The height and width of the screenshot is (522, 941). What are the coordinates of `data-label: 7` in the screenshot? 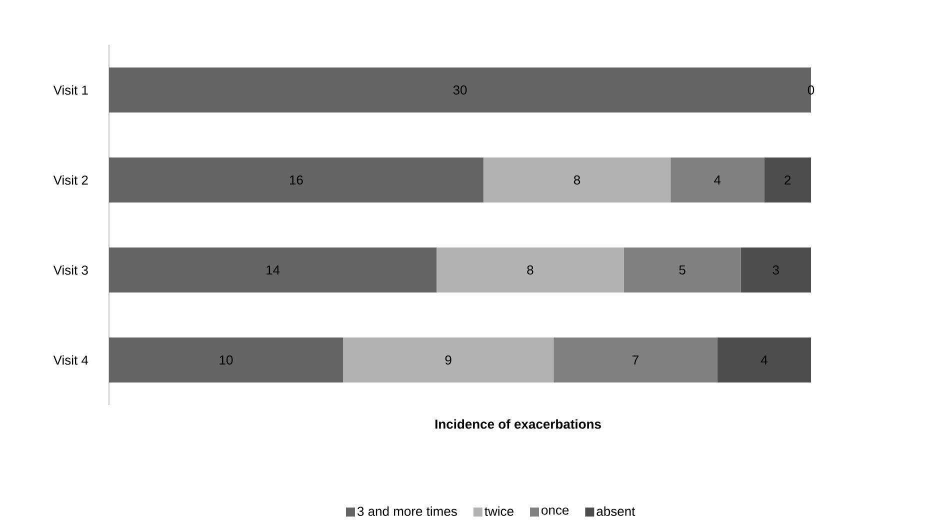 It's located at (635, 360).